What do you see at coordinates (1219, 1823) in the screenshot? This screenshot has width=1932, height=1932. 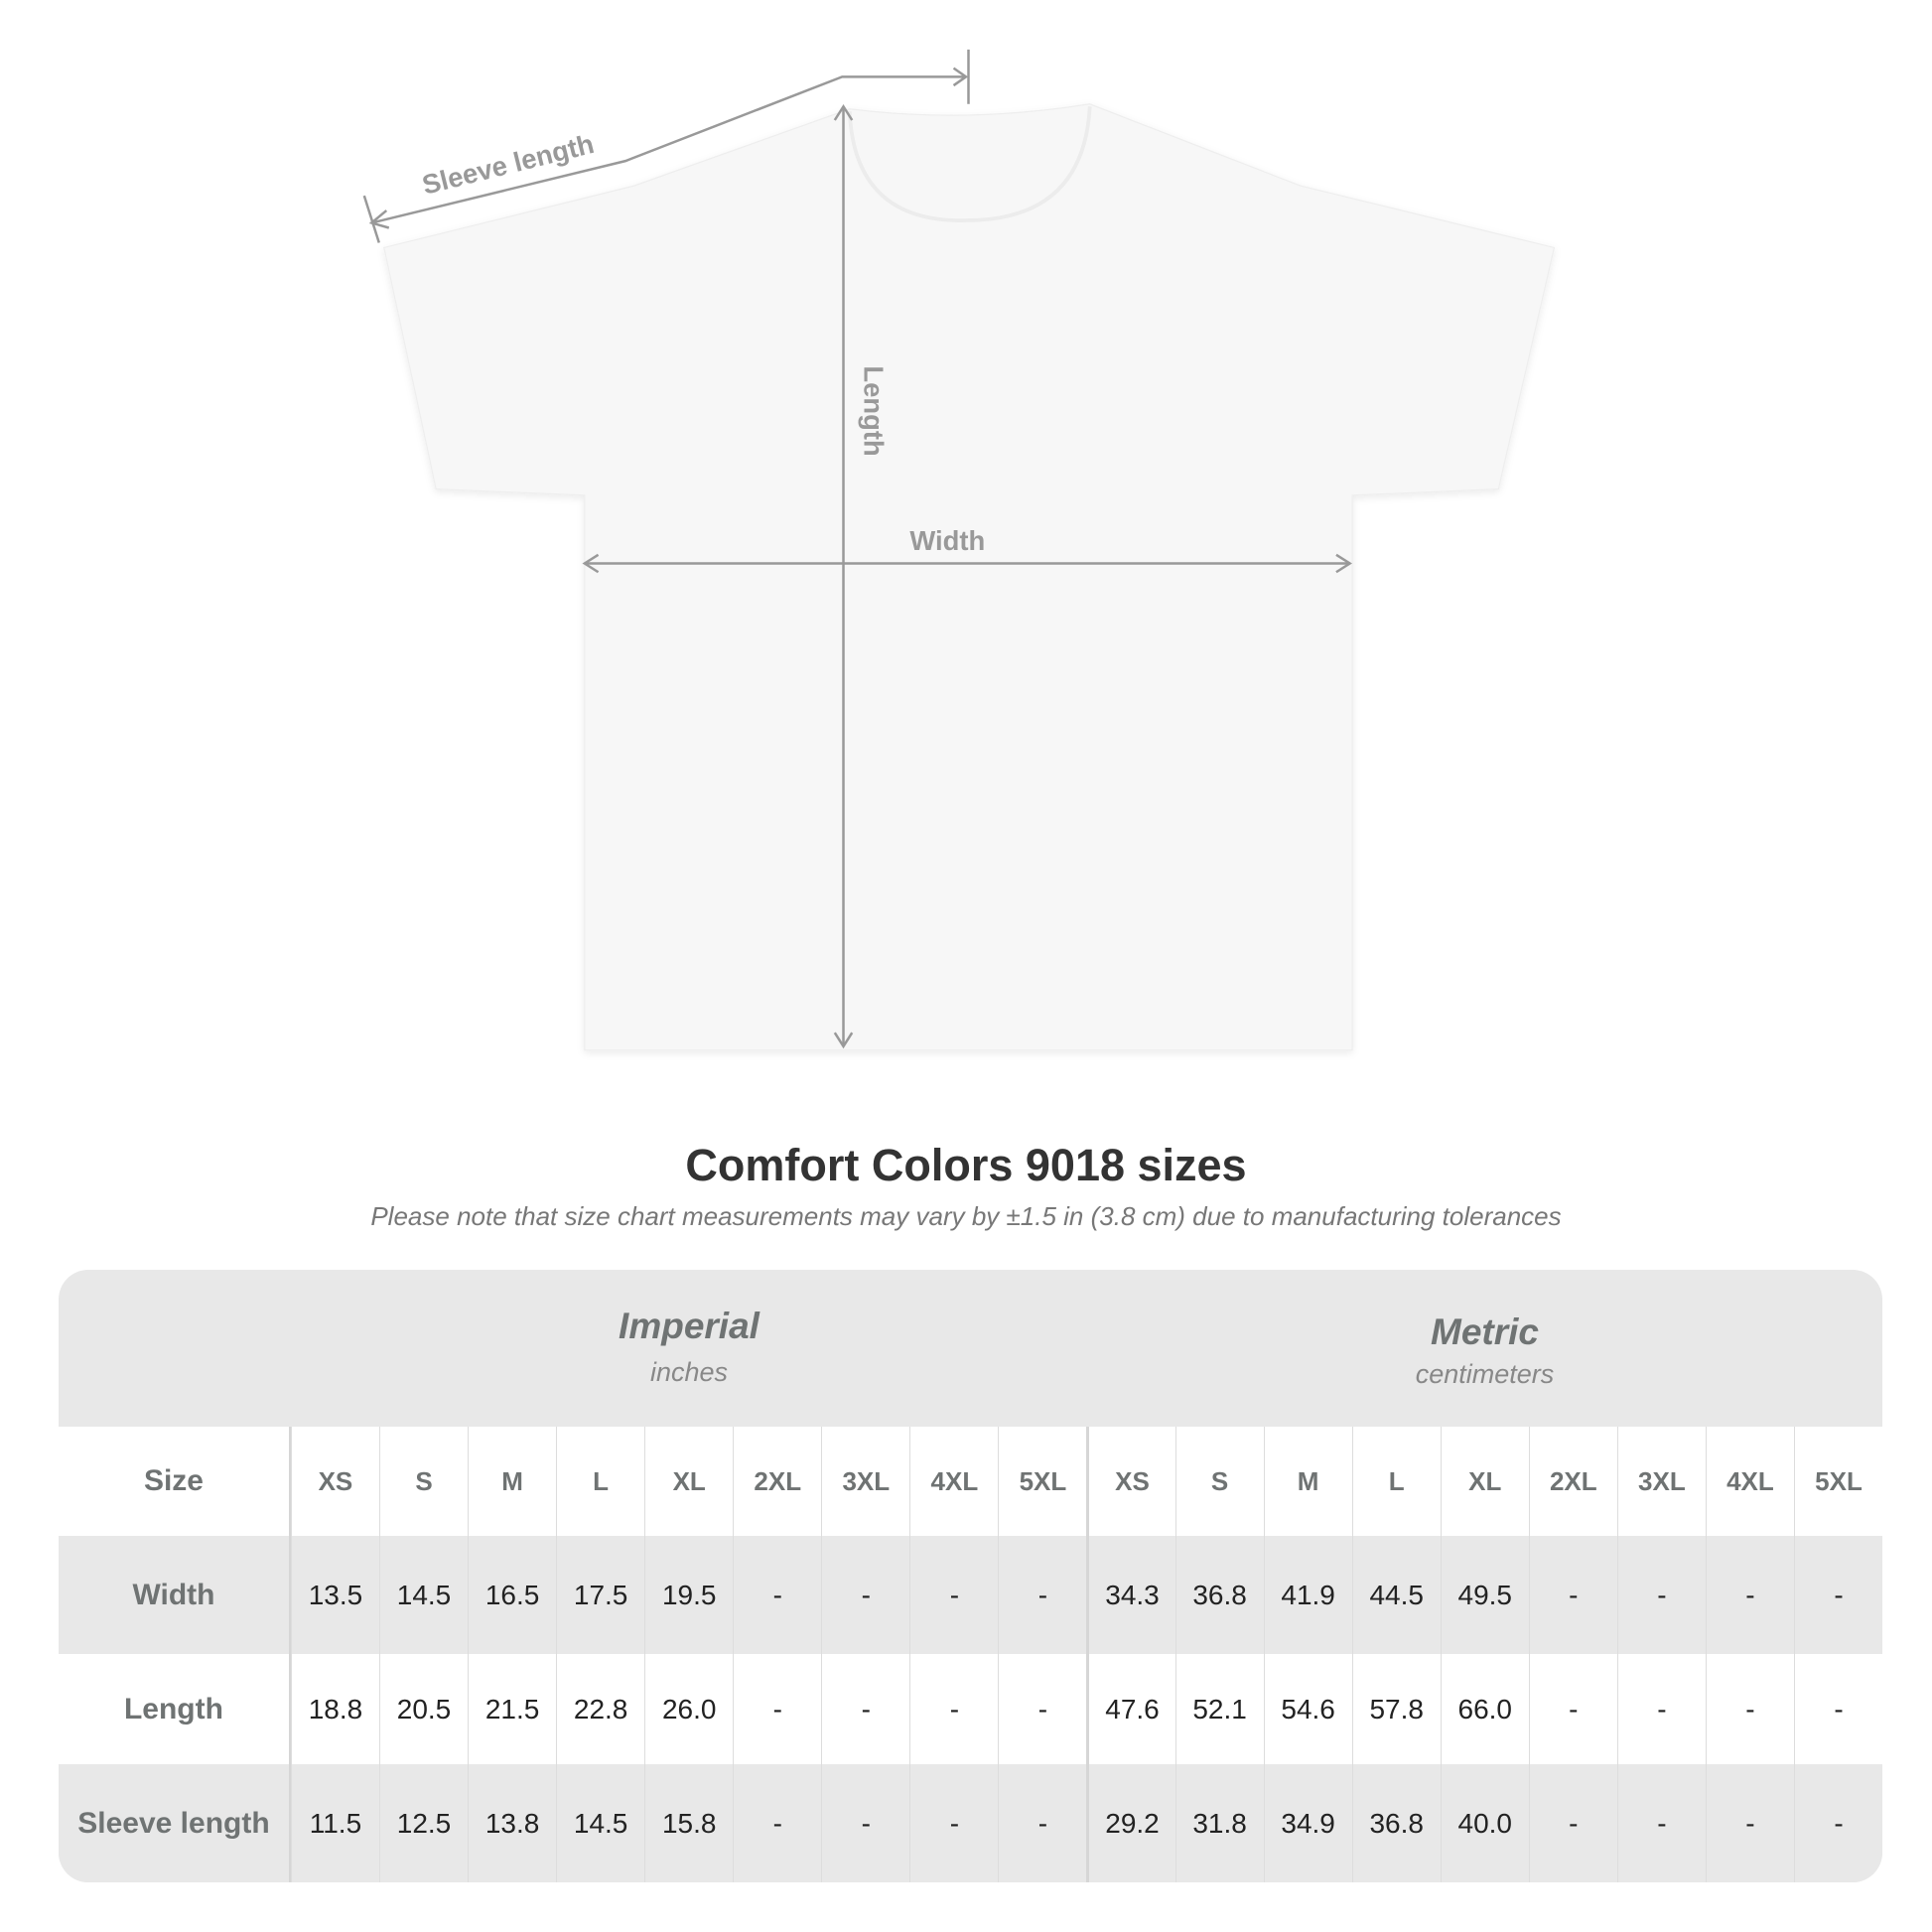 I see `table-cell: 31.8` at bounding box center [1219, 1823].